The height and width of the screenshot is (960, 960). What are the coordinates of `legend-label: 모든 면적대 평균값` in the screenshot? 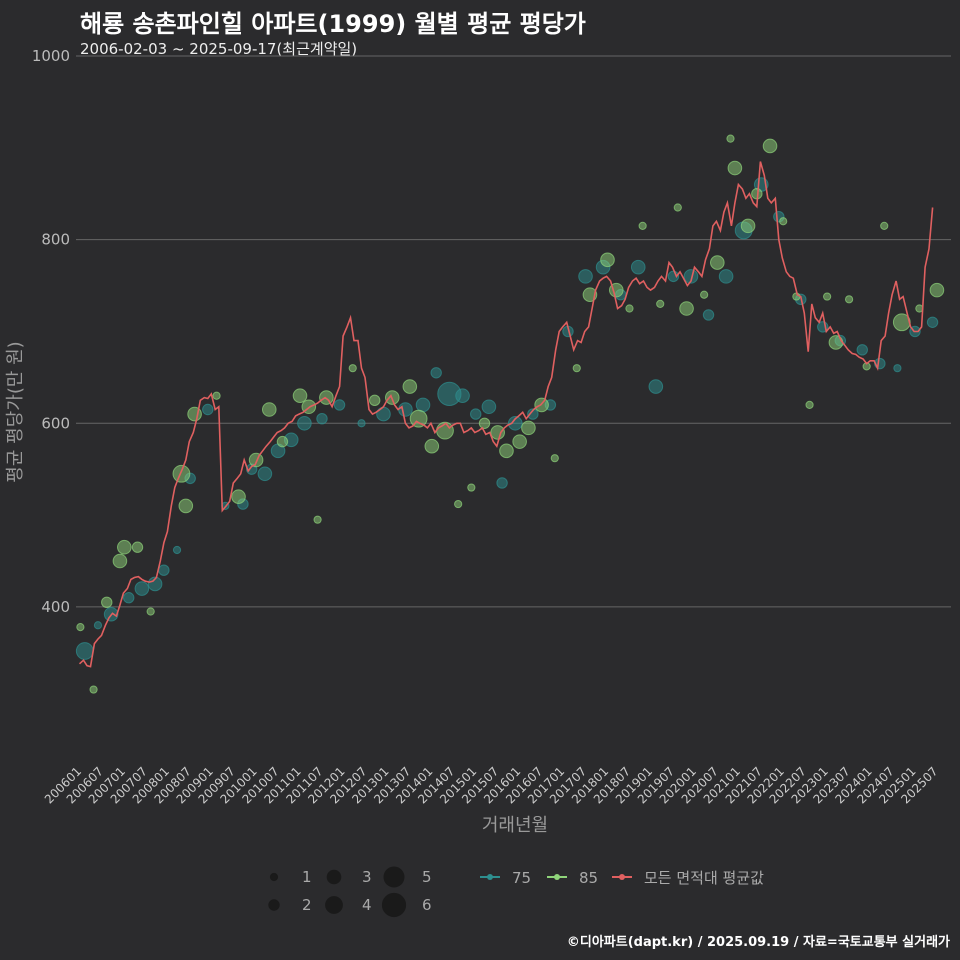 It's located at (704, 878).